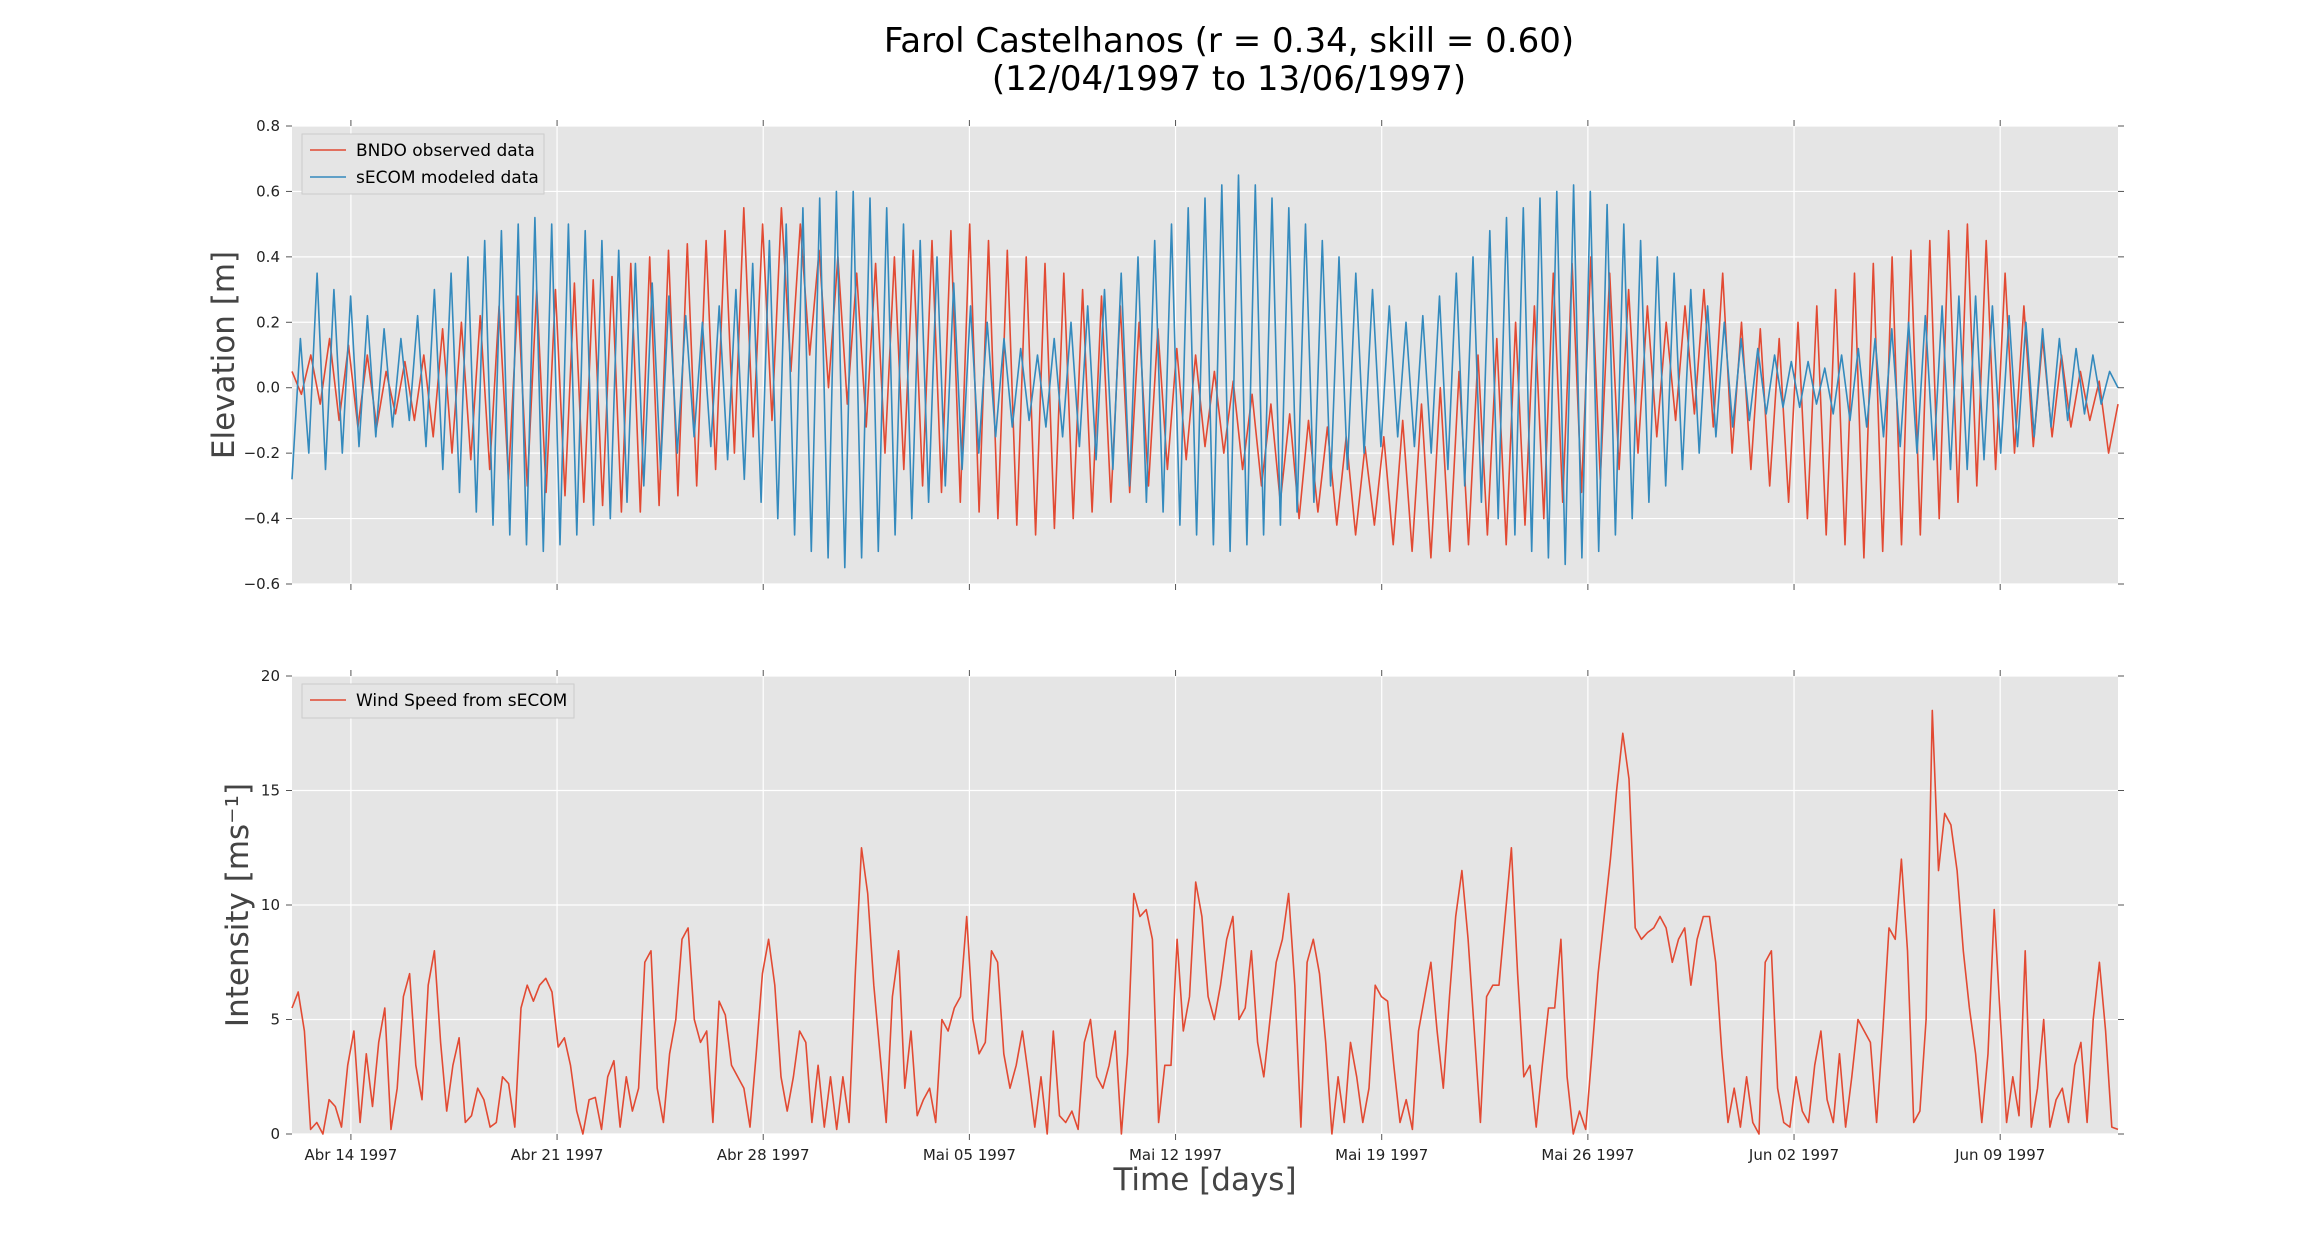 This screenshot has width=2318, height=1242. I want to click on observed-legend-label: BNDO observed data, so click(445, 151).